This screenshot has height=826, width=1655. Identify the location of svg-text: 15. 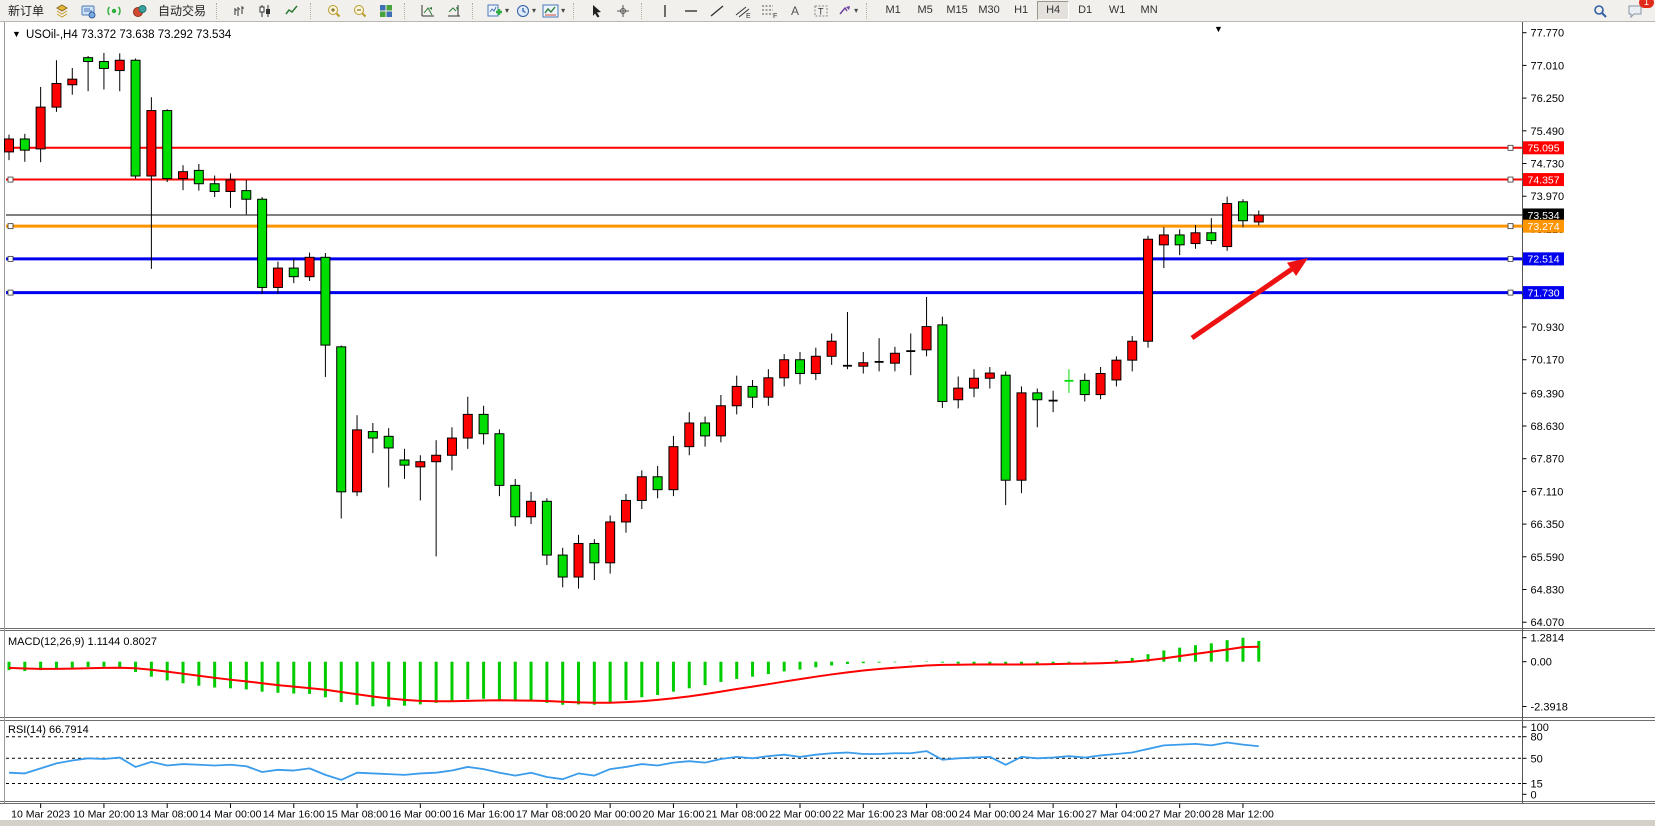
(1537, 785).